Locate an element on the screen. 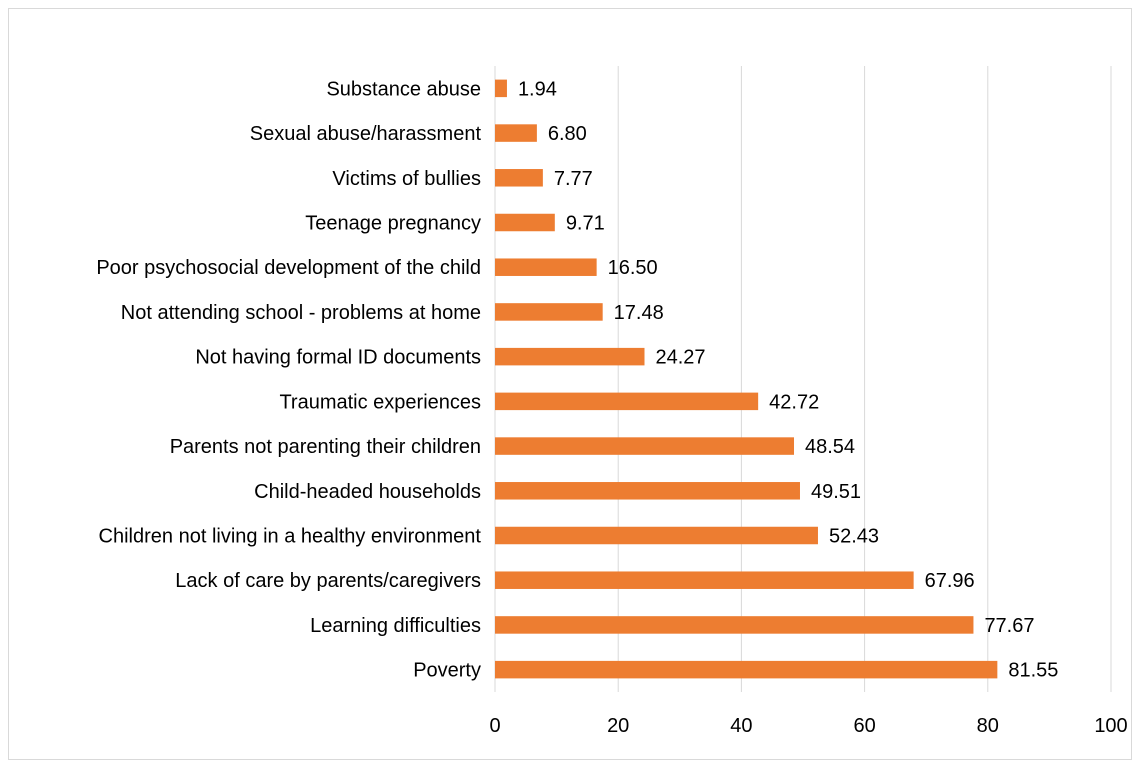 The image size is (1141, 768). x-tick-label: 0 is located at coordinates (494, 726).